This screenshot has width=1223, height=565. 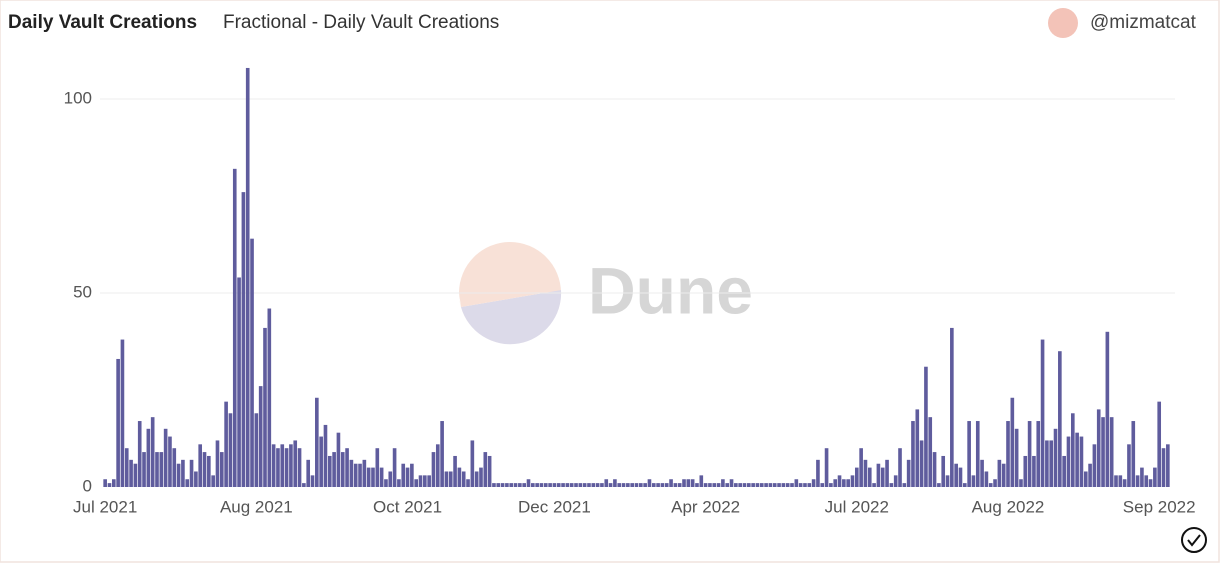 I want to click on x-tick-label: Oct 2021, so click(x=407, y=506).